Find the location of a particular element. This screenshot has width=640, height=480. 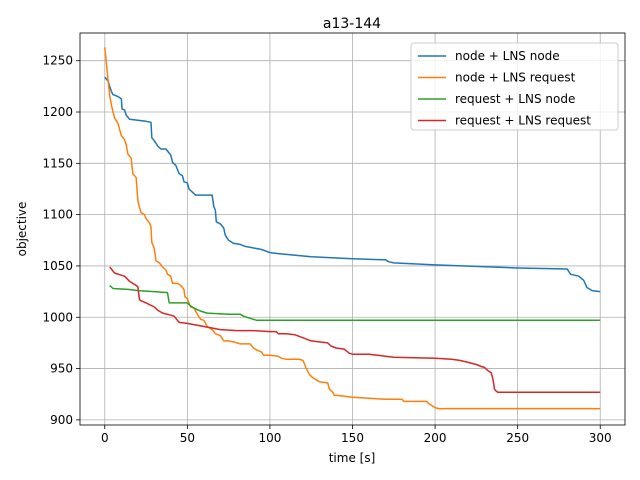

legend-label-4: request + LNS request is located at coordinates (523, 121).